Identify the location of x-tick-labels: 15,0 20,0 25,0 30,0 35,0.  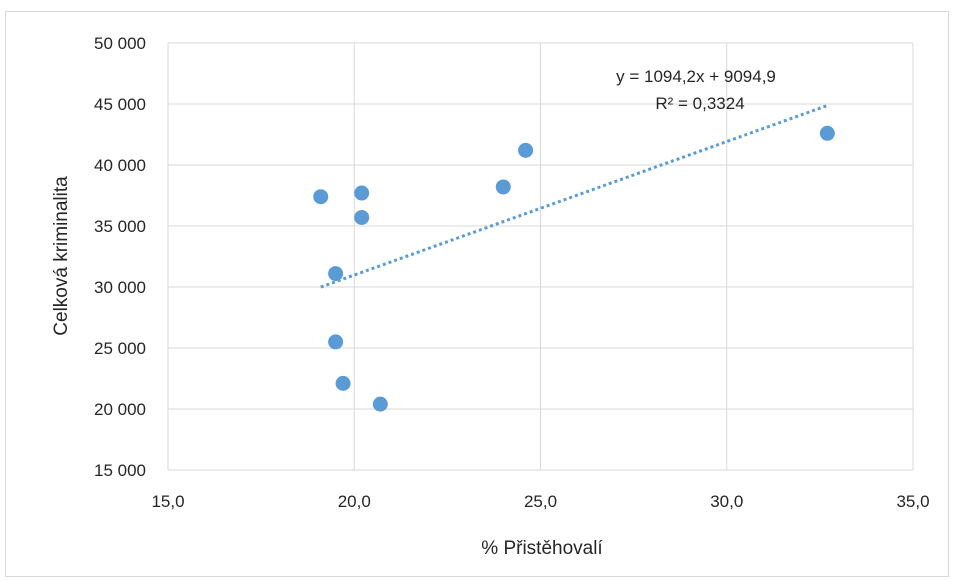
(540, 501).